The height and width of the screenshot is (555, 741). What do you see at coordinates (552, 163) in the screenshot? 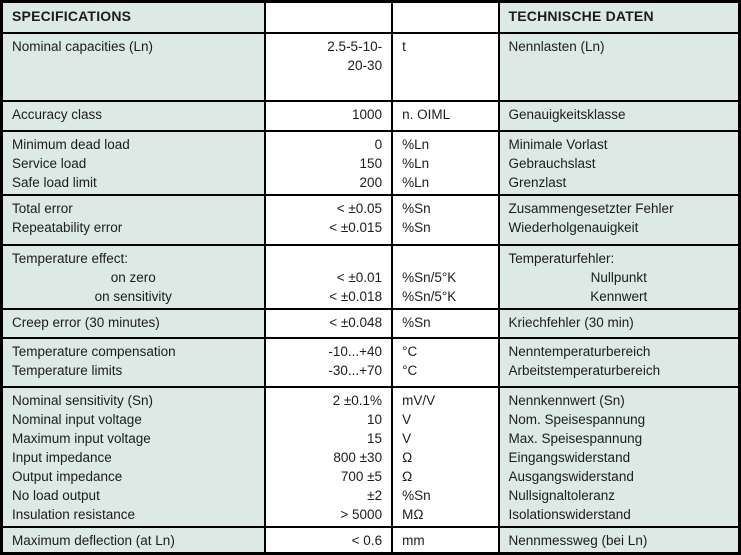
I see `german-line: Gebrauchslast` at bounding box center [552, 163].